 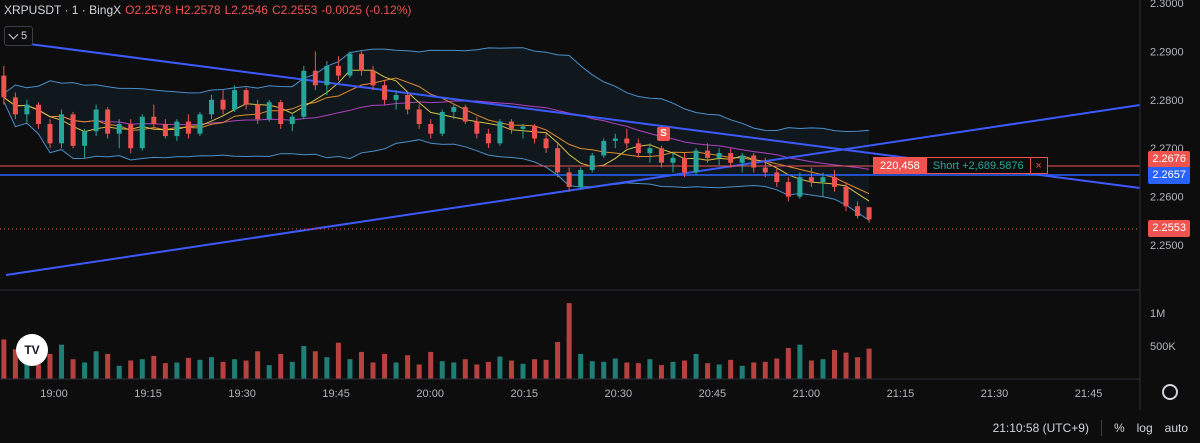 I want to click on clock: 21:10:58 (UTC+9), so click(x=1040, y=428).